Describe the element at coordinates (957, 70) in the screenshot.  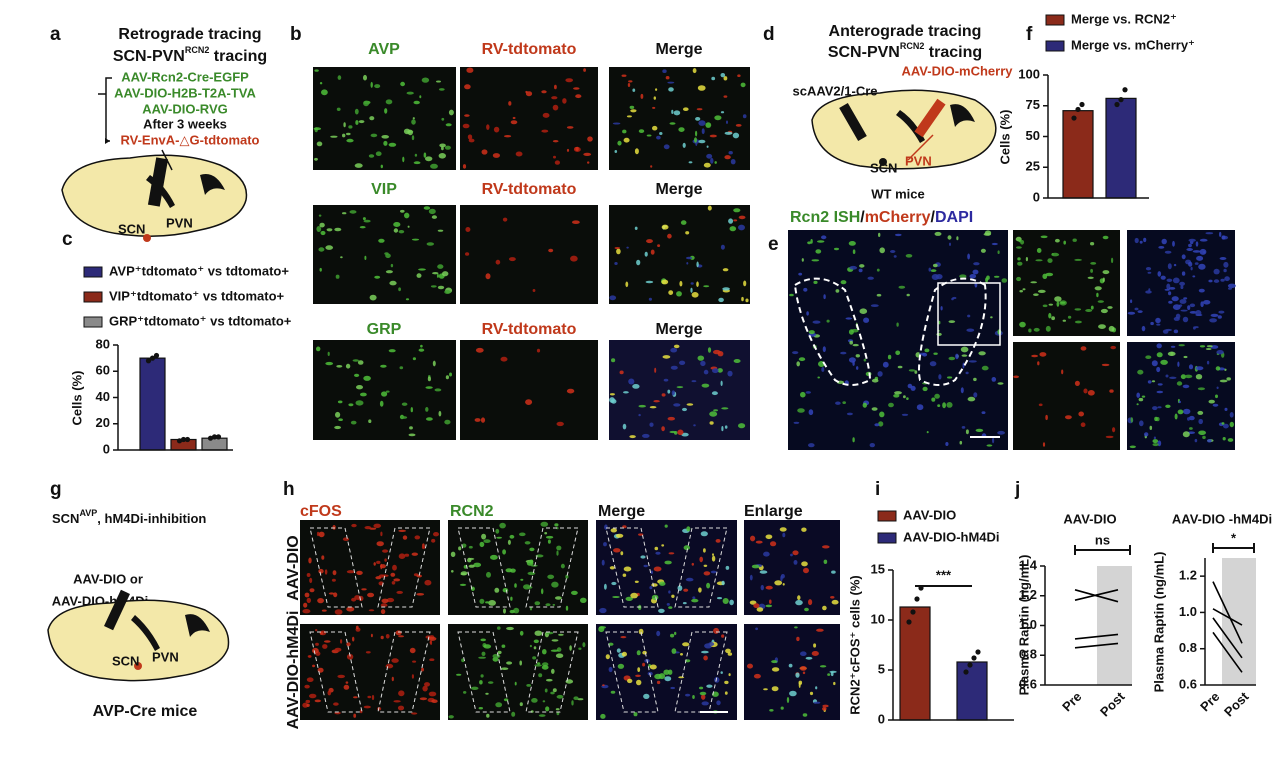
I see `injection-label: AAV-DIO-mCherry` at that location.